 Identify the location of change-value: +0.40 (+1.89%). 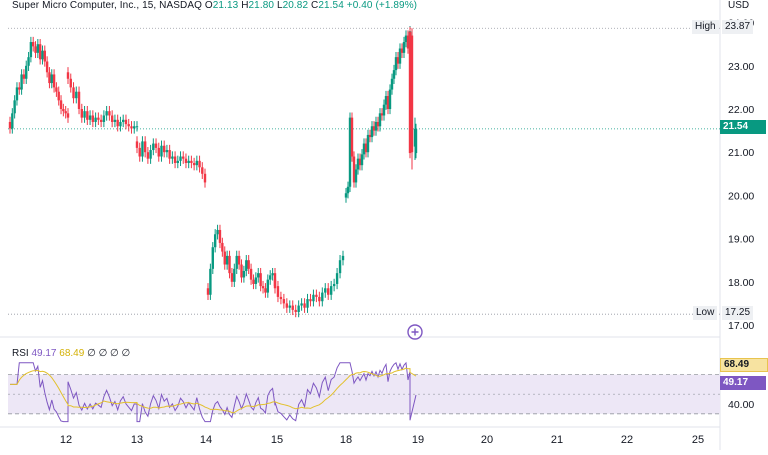
(382, 5).